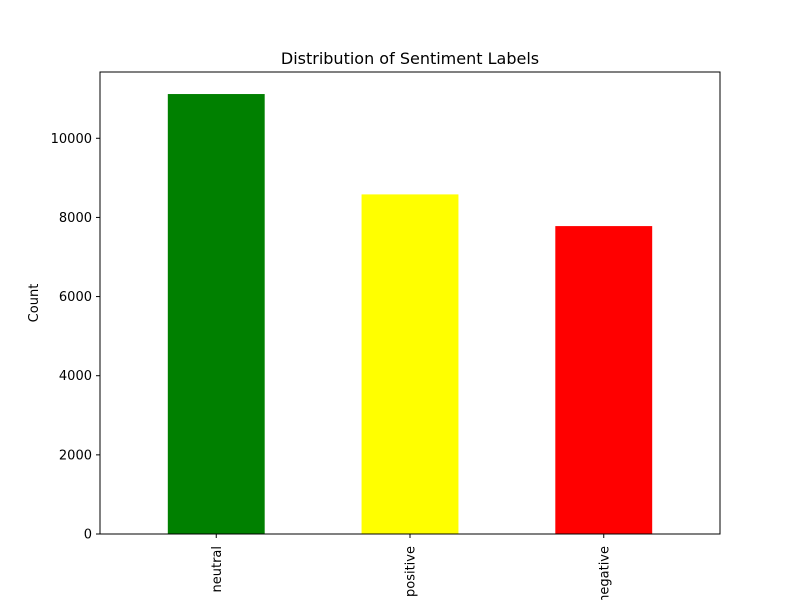 The height and width of the screenshot is (600, 800). What do you see at coordinates (75, 218) in the screenshot?
I see `y-tick-label-8000: 8000` at bounding box center [75, 218].